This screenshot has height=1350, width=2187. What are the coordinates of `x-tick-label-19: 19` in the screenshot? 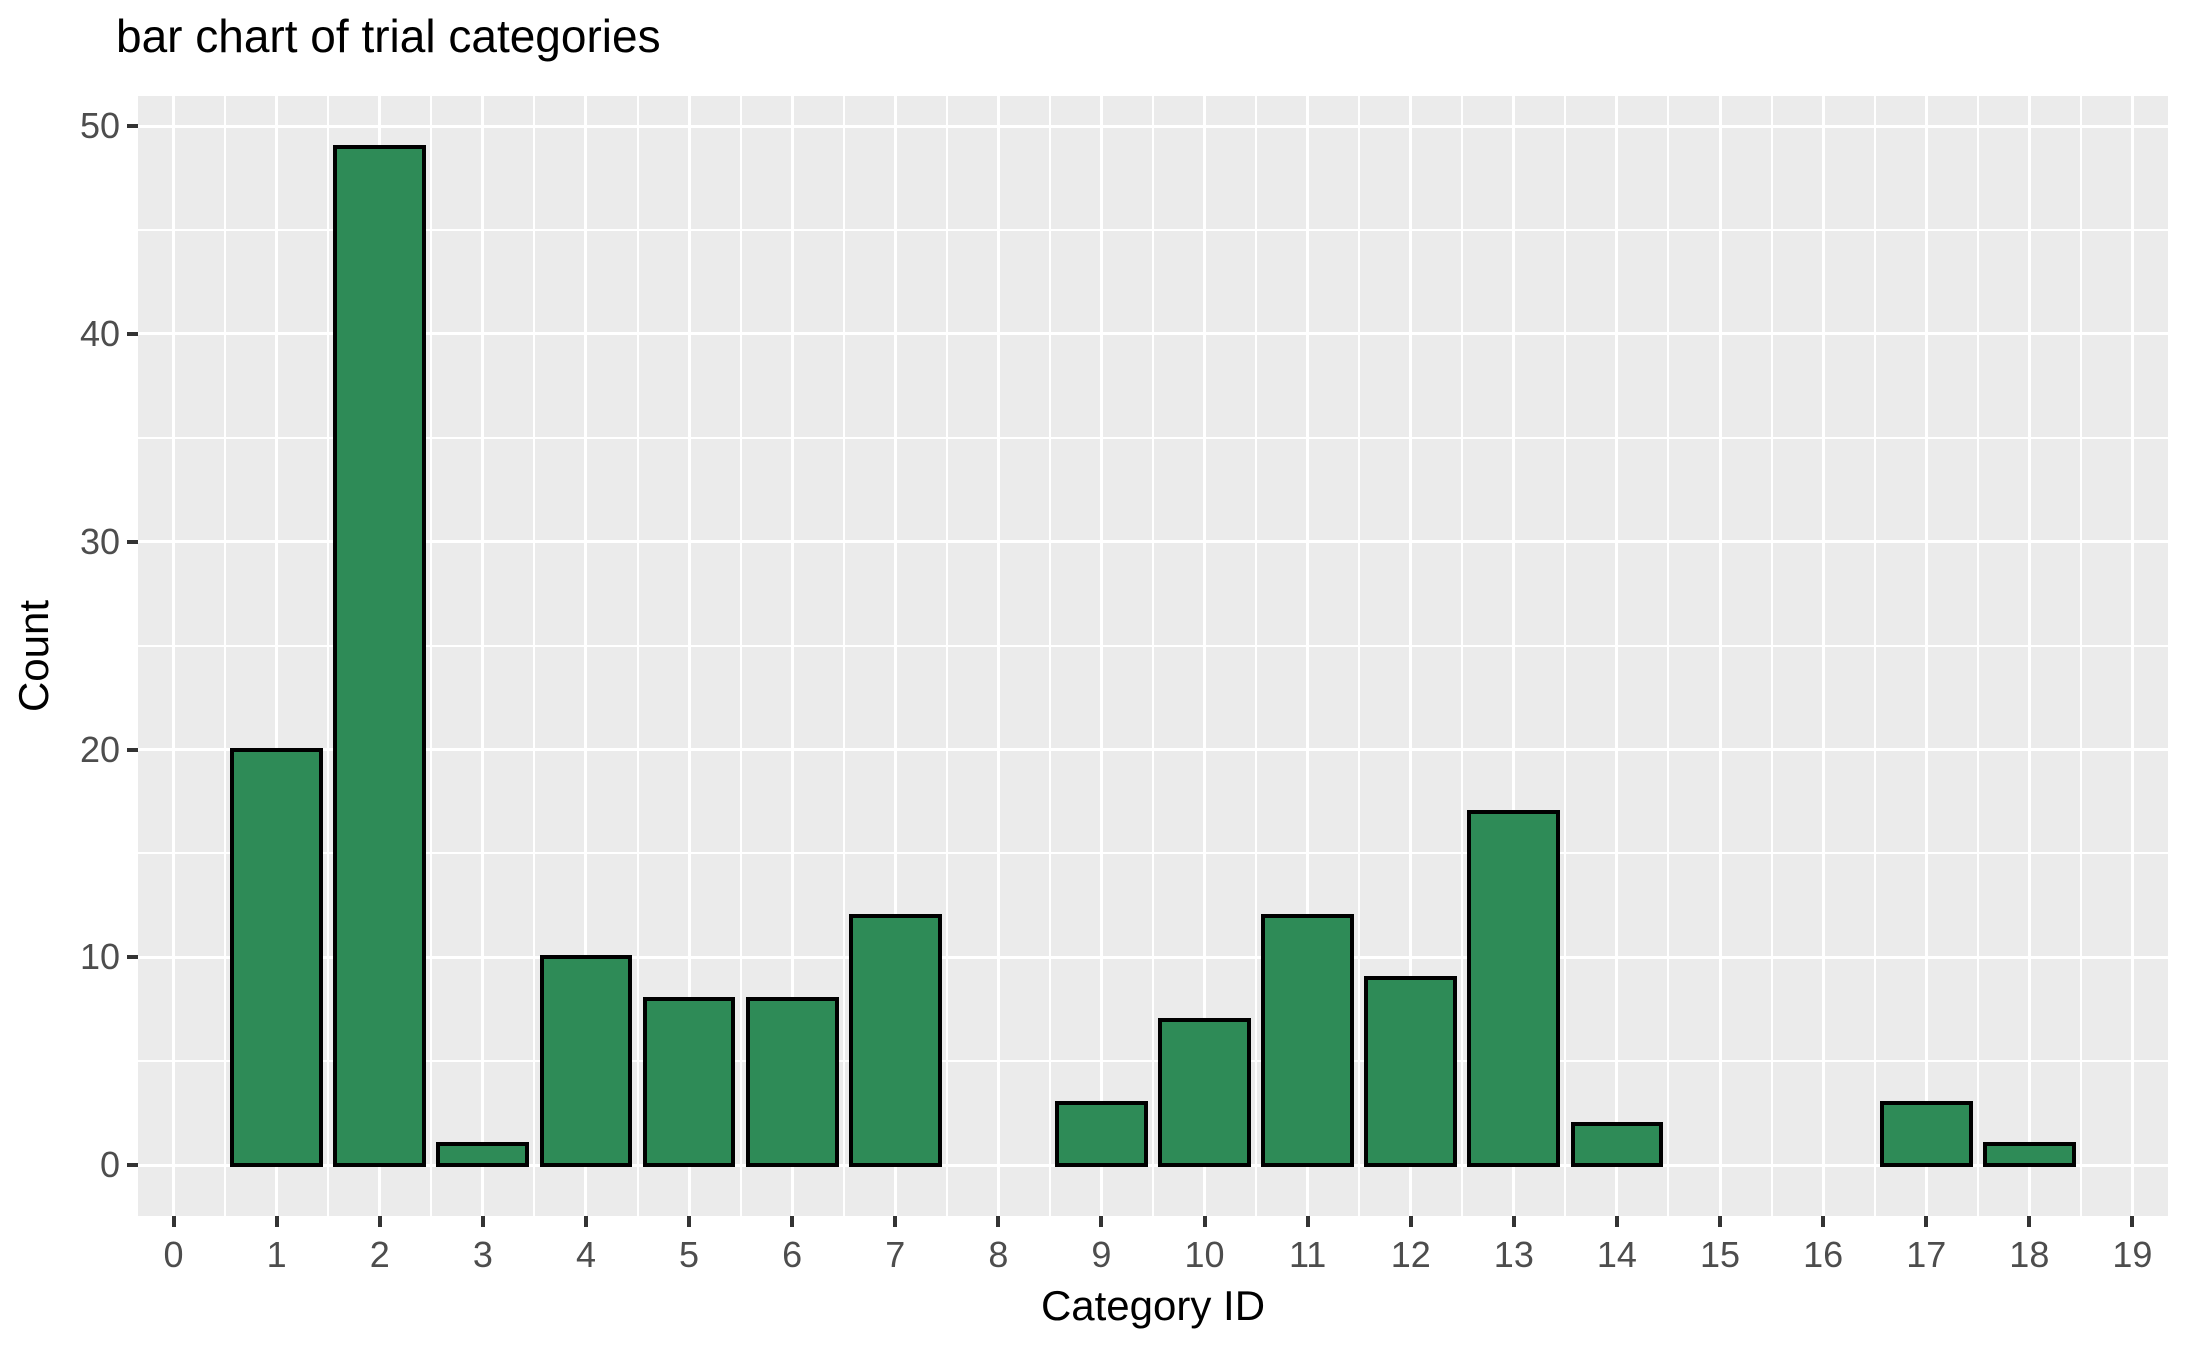 It's located at (2132, 1254).